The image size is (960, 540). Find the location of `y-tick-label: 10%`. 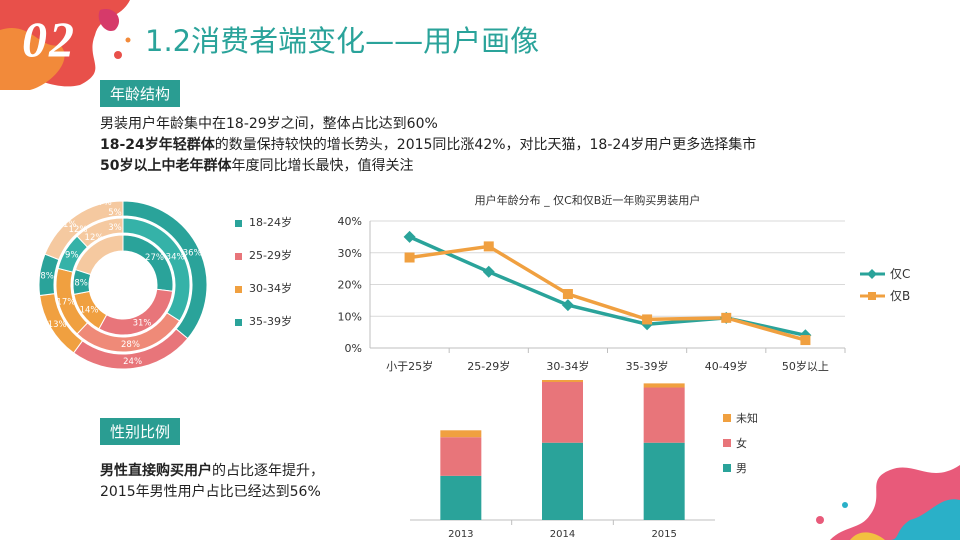

y-tick-label: 10% is located at coordinates (350, 316).